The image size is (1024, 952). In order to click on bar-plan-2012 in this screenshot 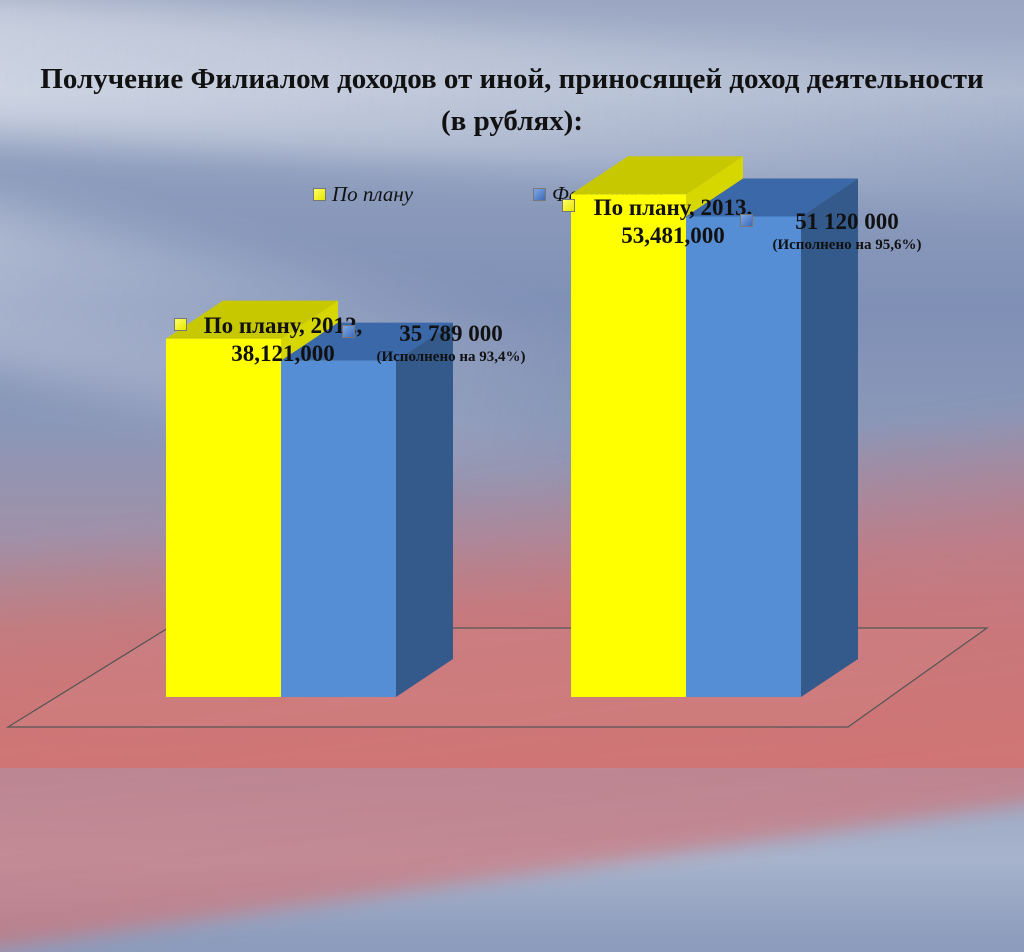, I will do `click(223, 517)`.